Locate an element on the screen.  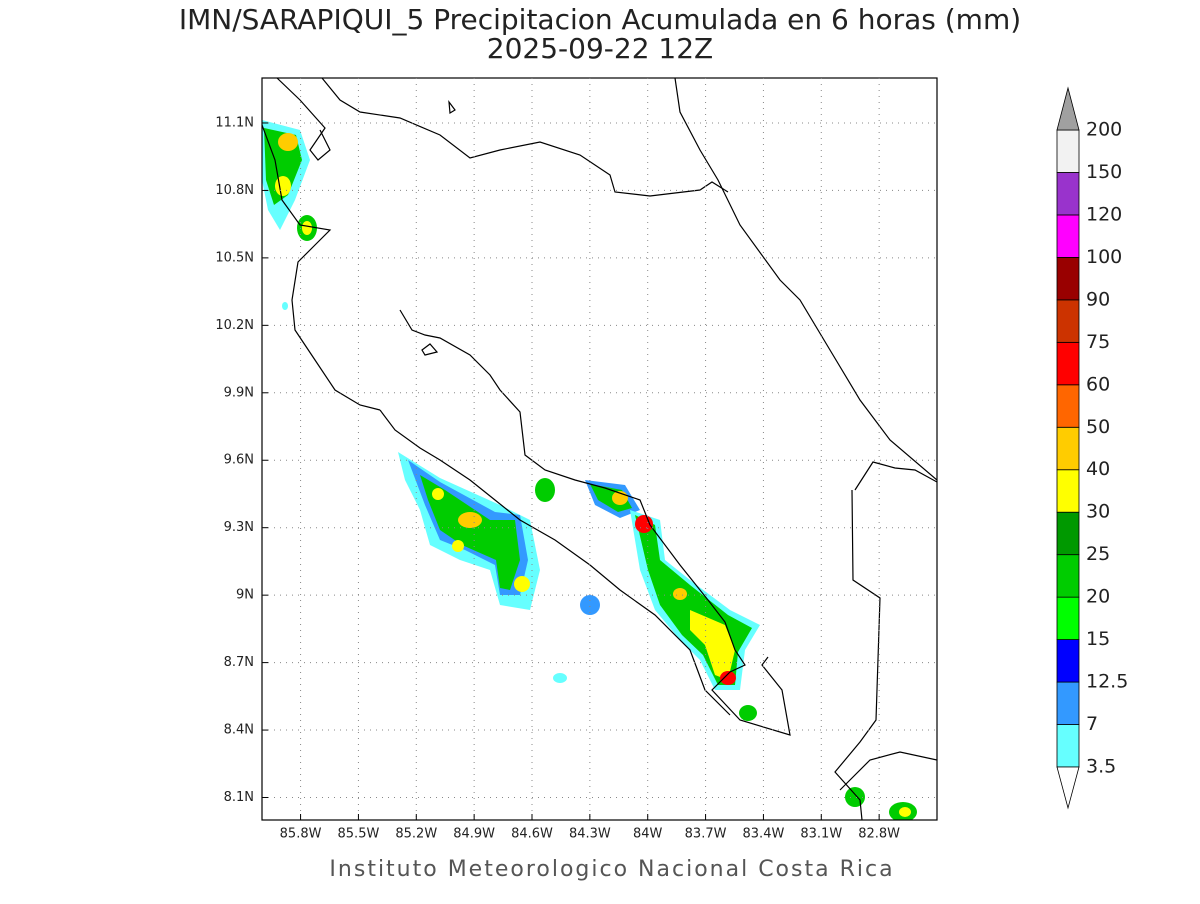
y-tick-label: 8.7N is located at coordinates (239, 662).